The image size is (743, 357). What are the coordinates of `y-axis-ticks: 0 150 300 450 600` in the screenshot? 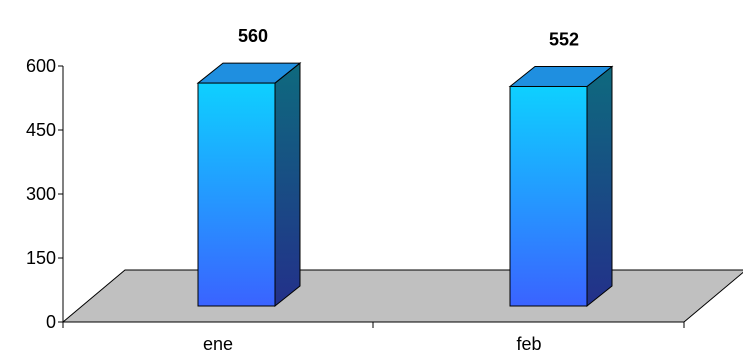 It's located at (44, 194).